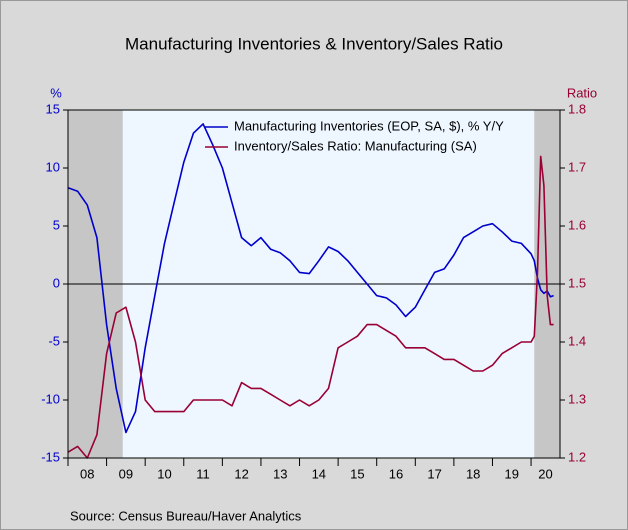  What do you see at coordinates (186, 515) in the screenshot?
I see `source-note: Source: Census Bureau/Haver Analytics` at bounding box center [186, 515].